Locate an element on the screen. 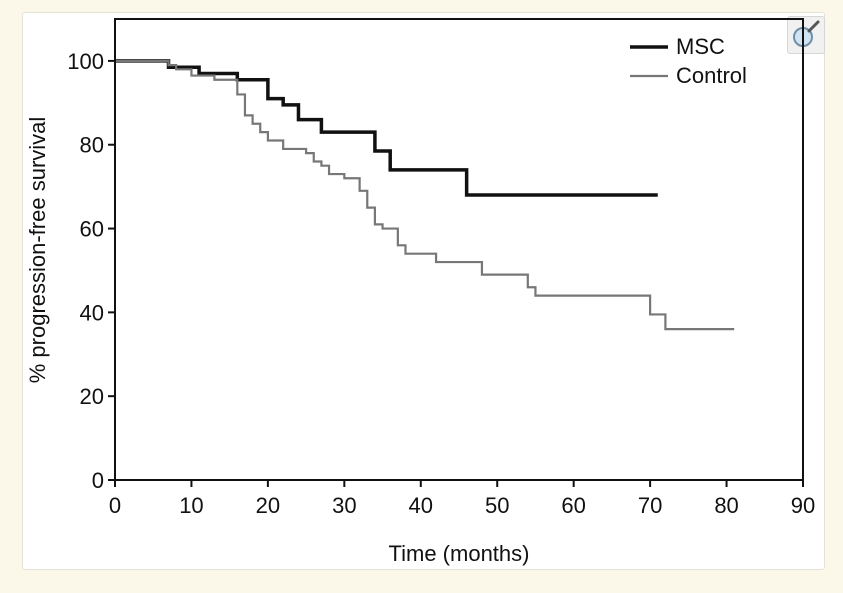  y-tick-label: 100 is located at coordinates (85, 61).